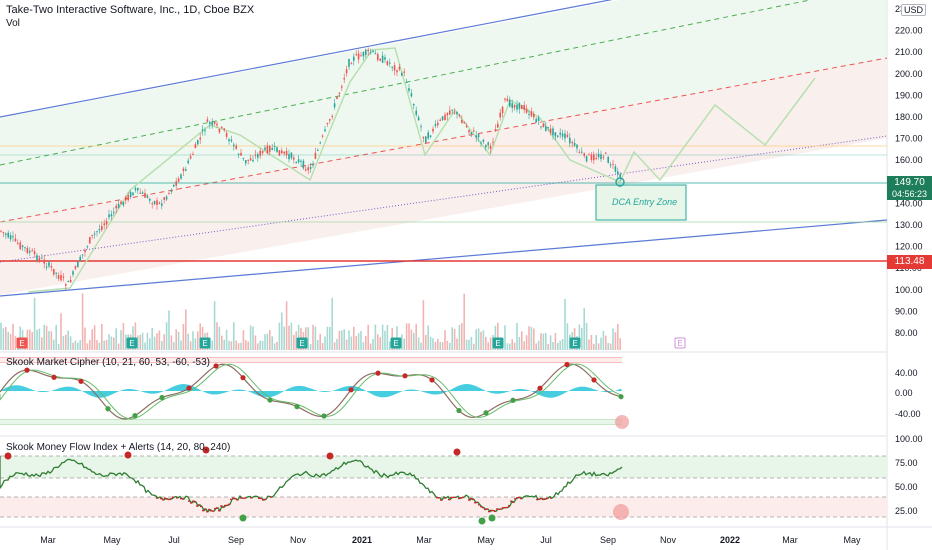 Image resolution: width=932 pixels, height=550 pixels. I want to click on currency-button: USD, so click(914, 10).